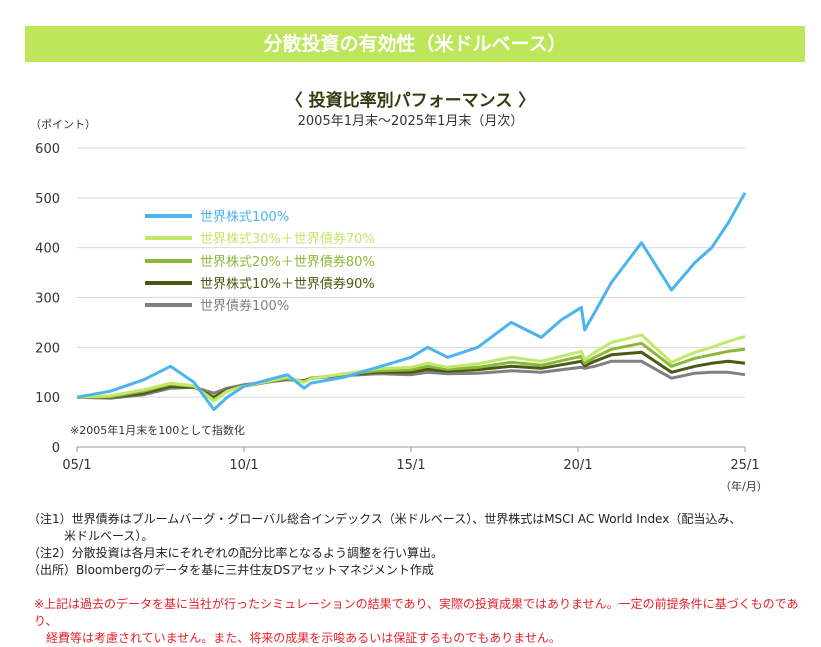 The width and height of the screenshot is (821, 647). I want to click on note: （注2）分散投資は各月末にそれぞれの配分比率となるよう調整を行い算出。, so click(236, 553).